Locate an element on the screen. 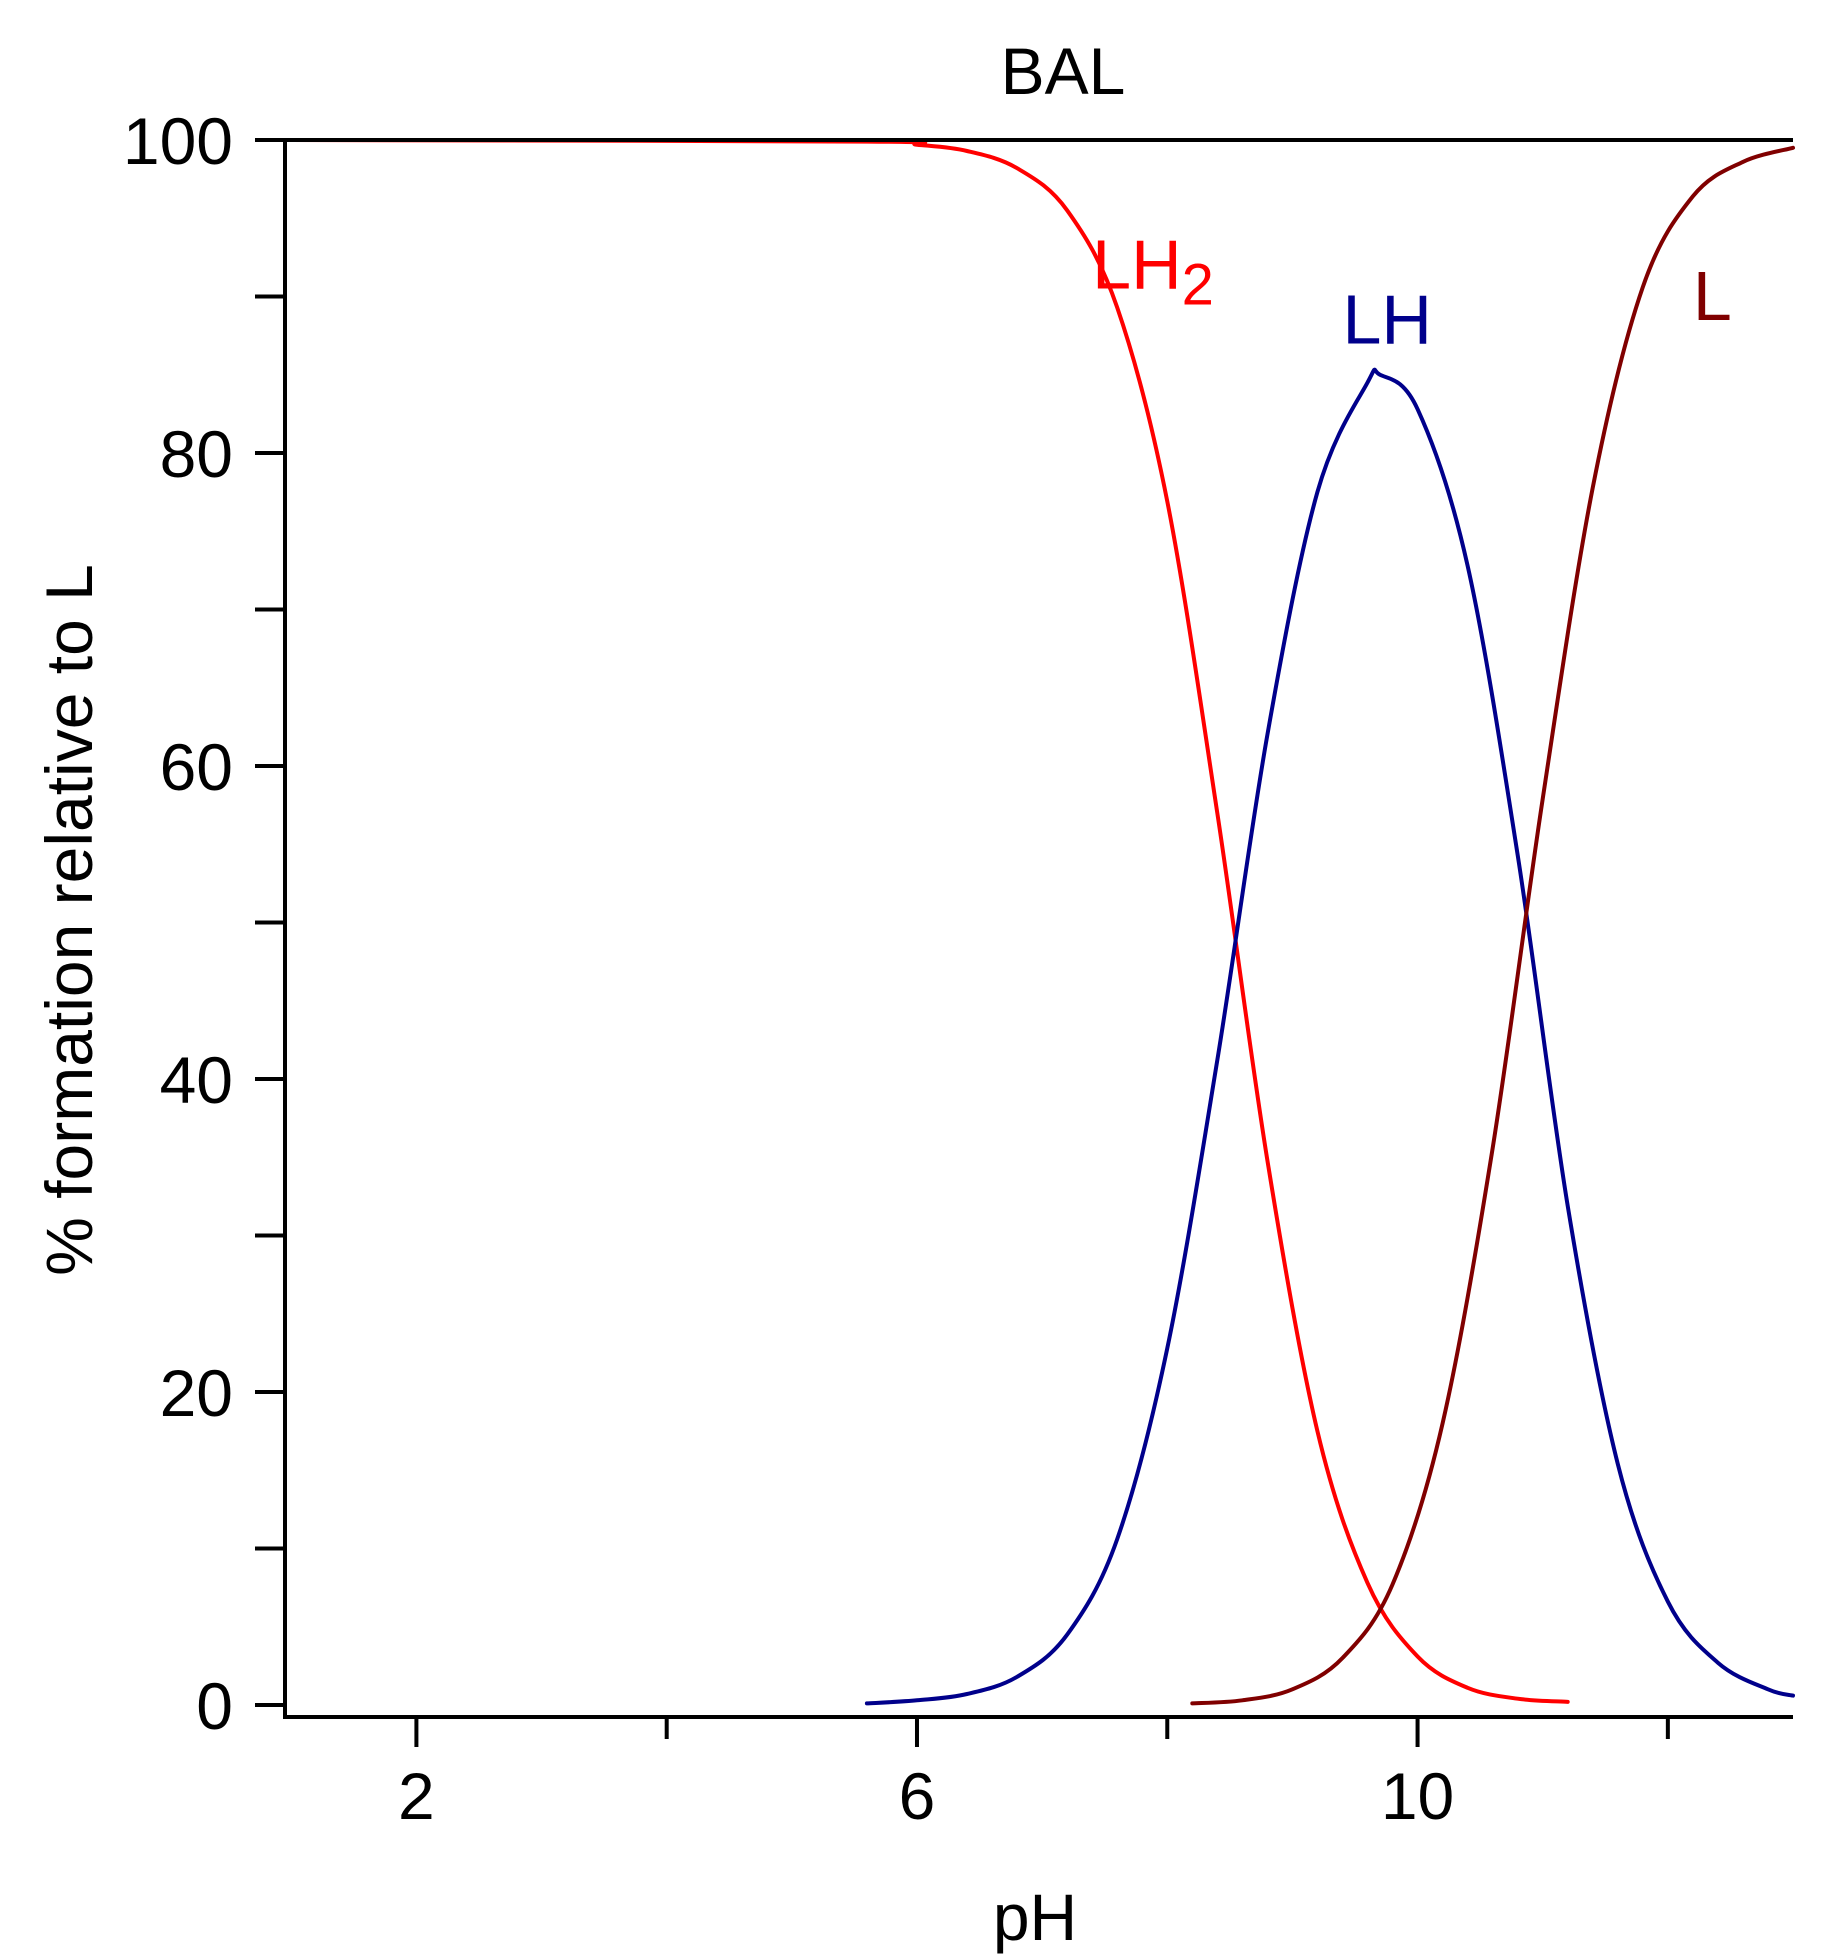 The height and width of the screenshot is (1957, 1826). x-tick-label: 10 is located at coordinates (1417, 1796).